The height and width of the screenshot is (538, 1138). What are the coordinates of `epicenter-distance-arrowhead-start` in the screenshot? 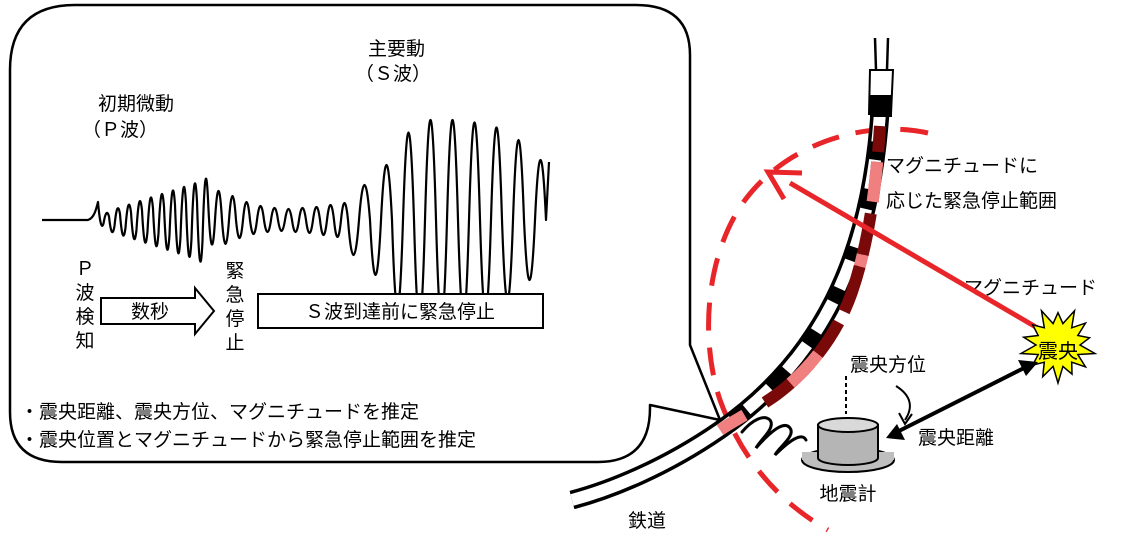 It's located at (895, 432).